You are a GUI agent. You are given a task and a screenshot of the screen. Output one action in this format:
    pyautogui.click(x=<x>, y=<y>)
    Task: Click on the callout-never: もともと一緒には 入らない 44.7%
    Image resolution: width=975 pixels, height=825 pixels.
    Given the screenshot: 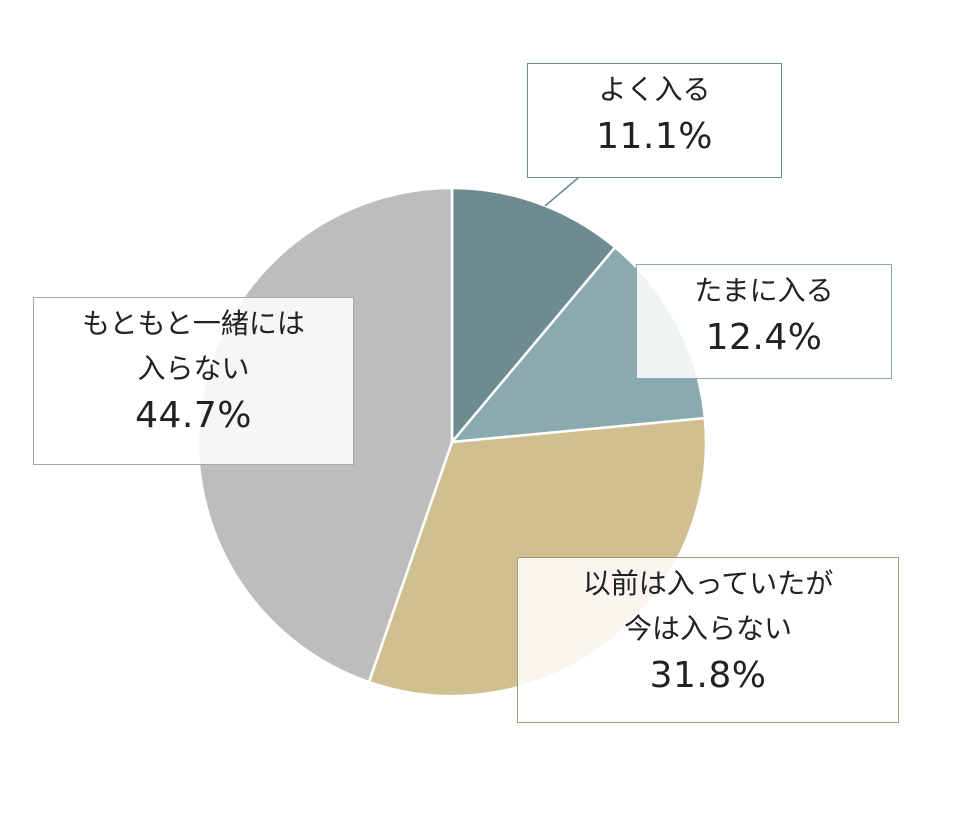 What is the action you would take?
    pyautogui.click(x=193, y=381)
    